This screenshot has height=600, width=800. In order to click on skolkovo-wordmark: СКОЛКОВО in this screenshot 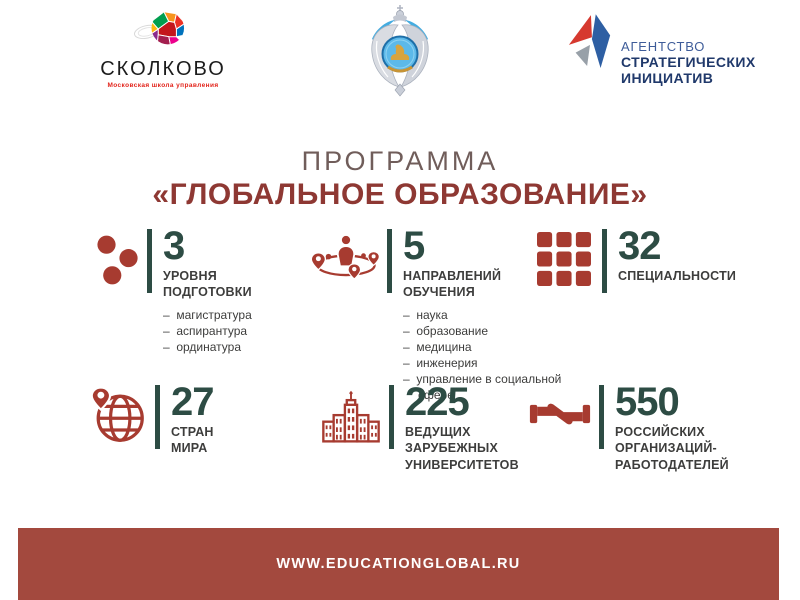, I will do `click(163, 69)`.